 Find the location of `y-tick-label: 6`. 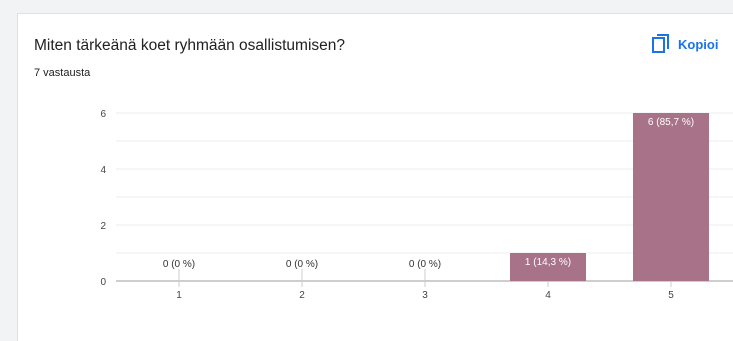

y-tick-label: 6 is located at coordinates (103, 114).